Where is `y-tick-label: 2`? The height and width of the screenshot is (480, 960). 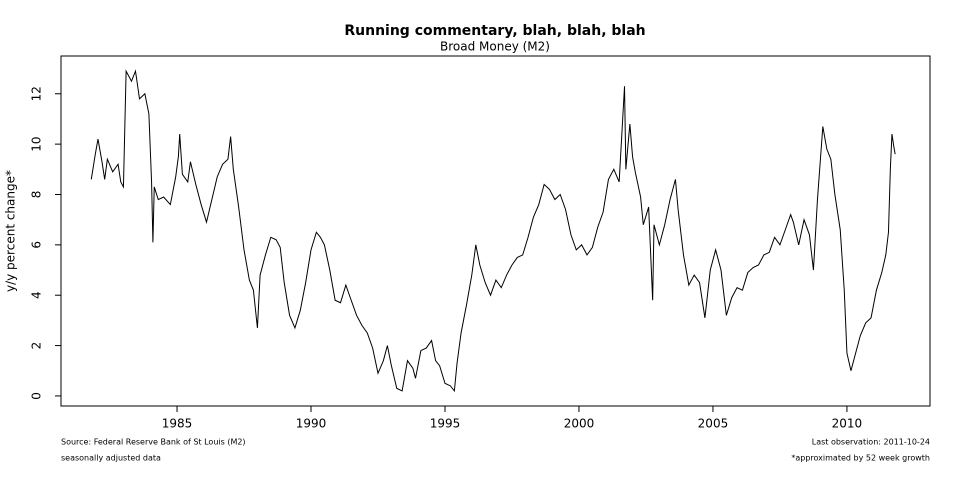
y-tick-label: 2 is located at coordinates (37, 346).